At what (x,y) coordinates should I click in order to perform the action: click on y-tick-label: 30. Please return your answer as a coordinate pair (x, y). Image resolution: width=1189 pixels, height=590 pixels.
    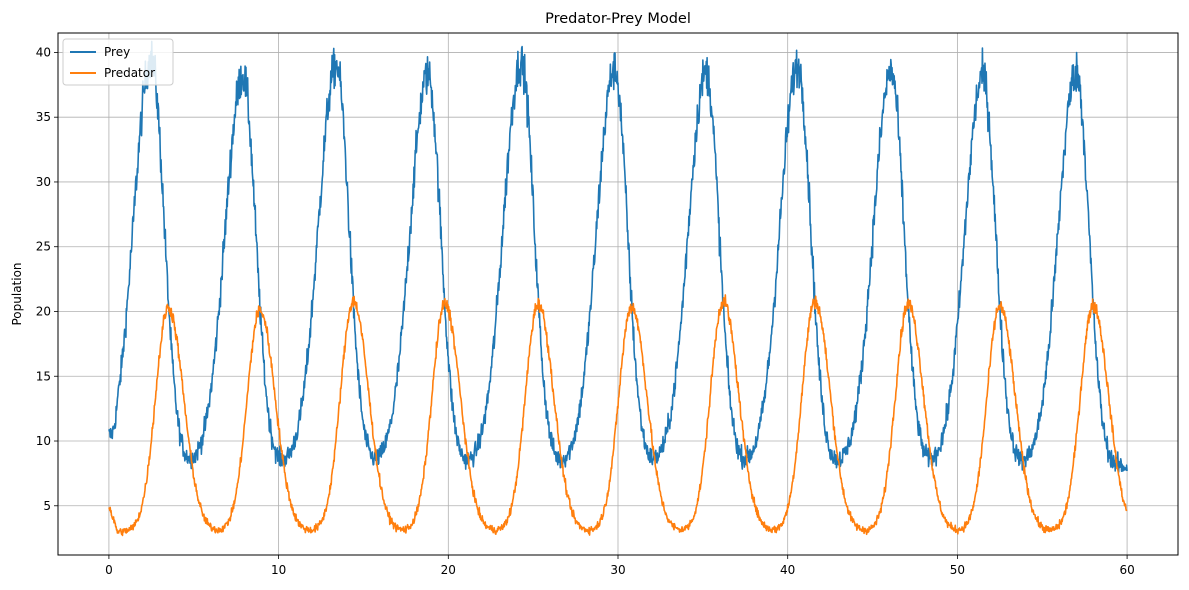
    Looking at the image, I should click on (43, 182).